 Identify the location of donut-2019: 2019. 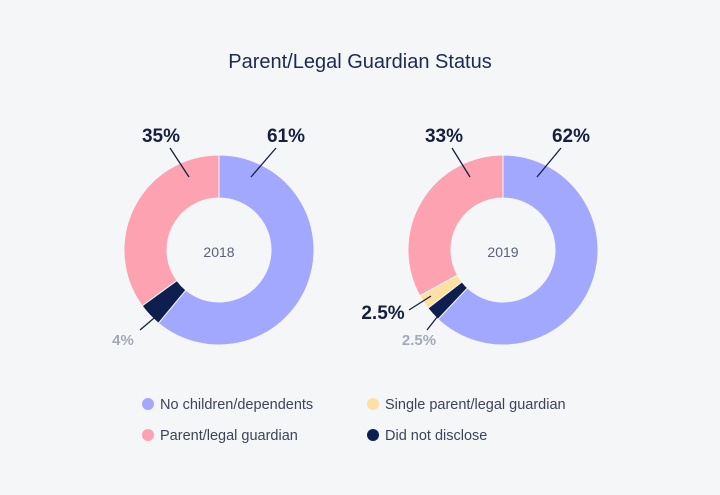
(503, 250).